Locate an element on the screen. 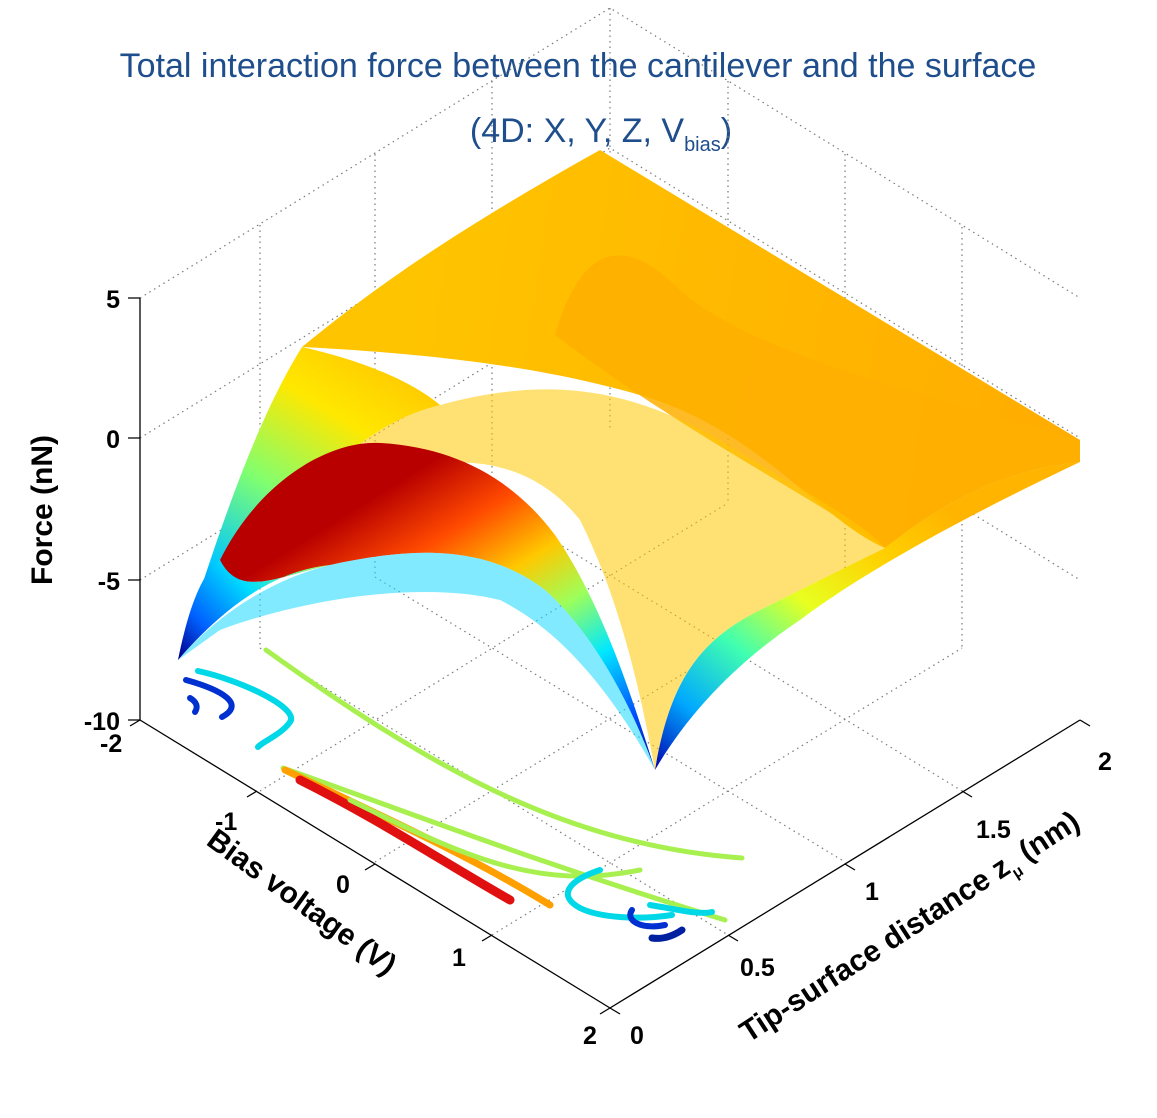 The width and height of the screenshot is (1157, 1118). z-tick-label: -5 is located at coordinates (109, 582).